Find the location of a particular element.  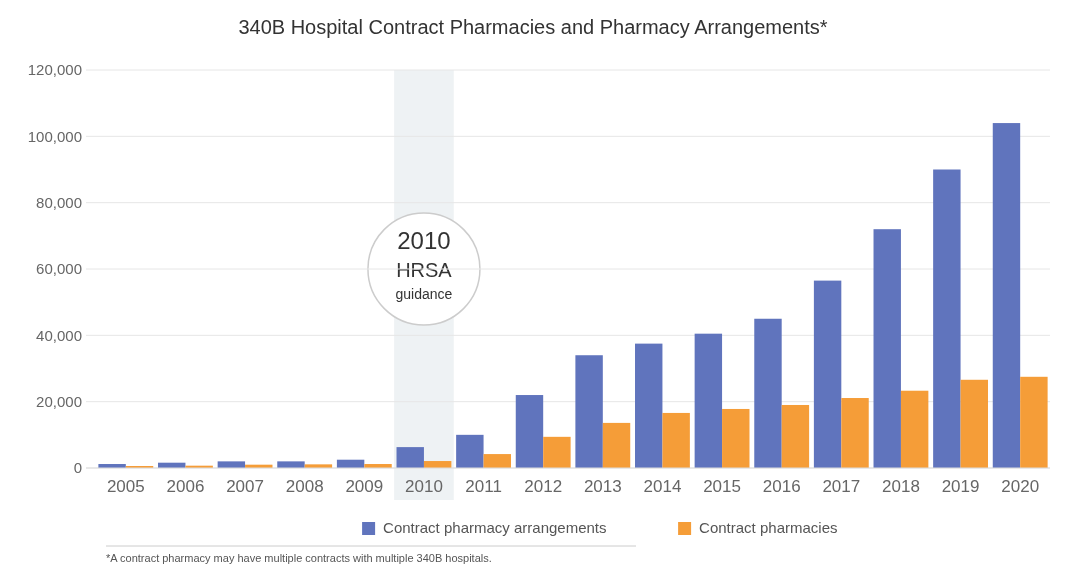

legend-label: Contract pharmacies is located at coordinates (768, 528).